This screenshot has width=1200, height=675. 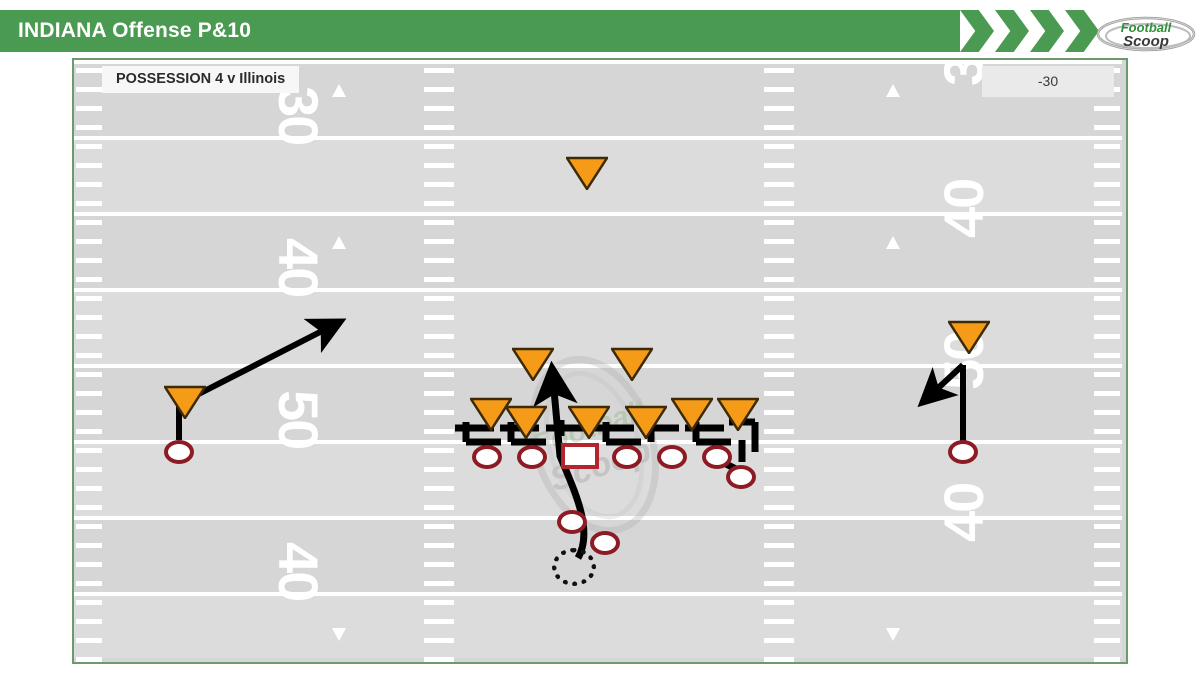 What do you see at coordinates (1048, 81) in the screenshot?
I see `yard-line-tag: -30` at bounding box center [1048, 81].